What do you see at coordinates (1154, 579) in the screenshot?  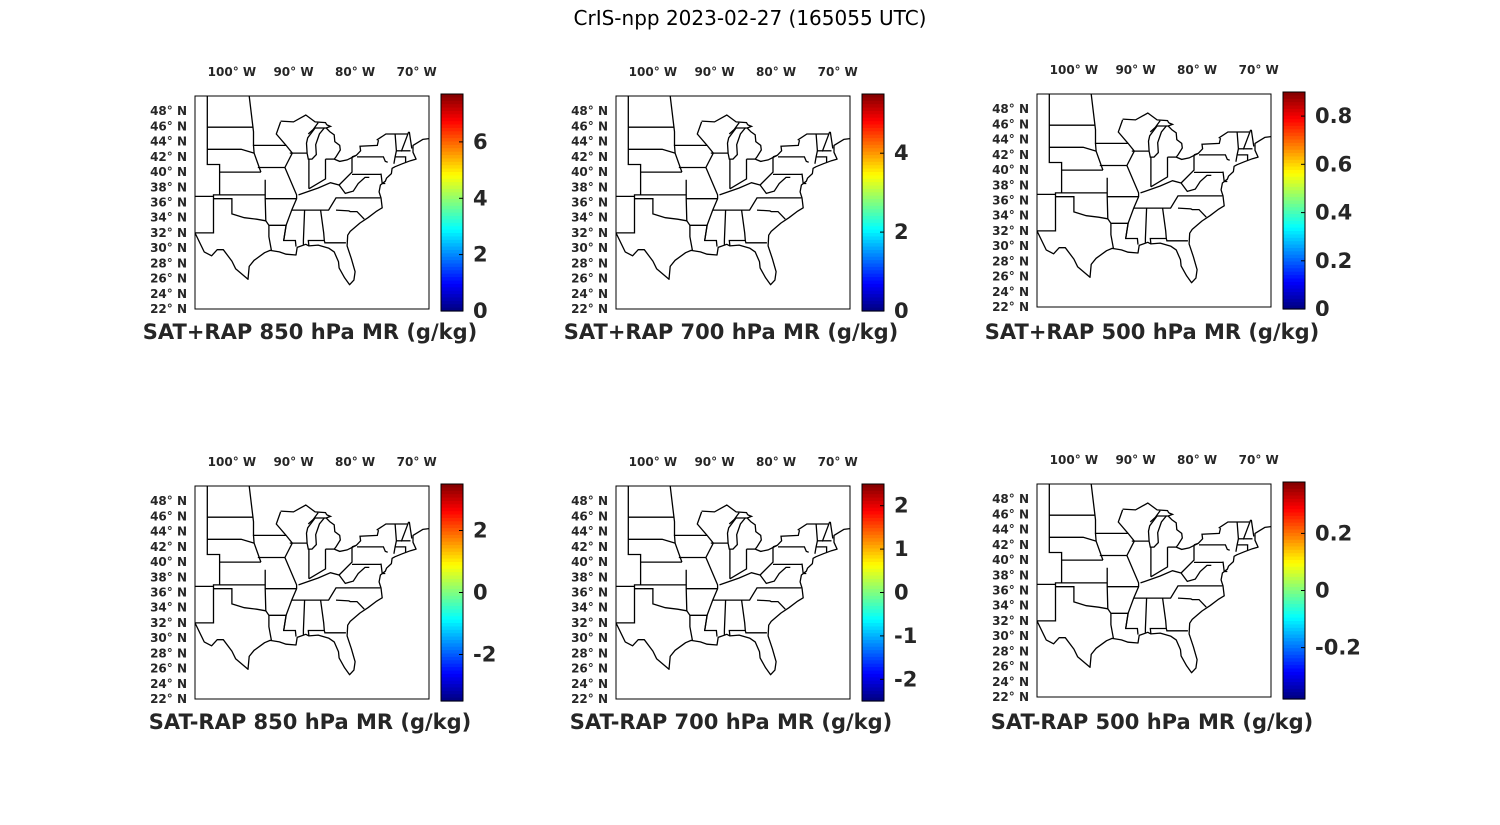 I see `state-outlines` at bounding box center [1154, 579].